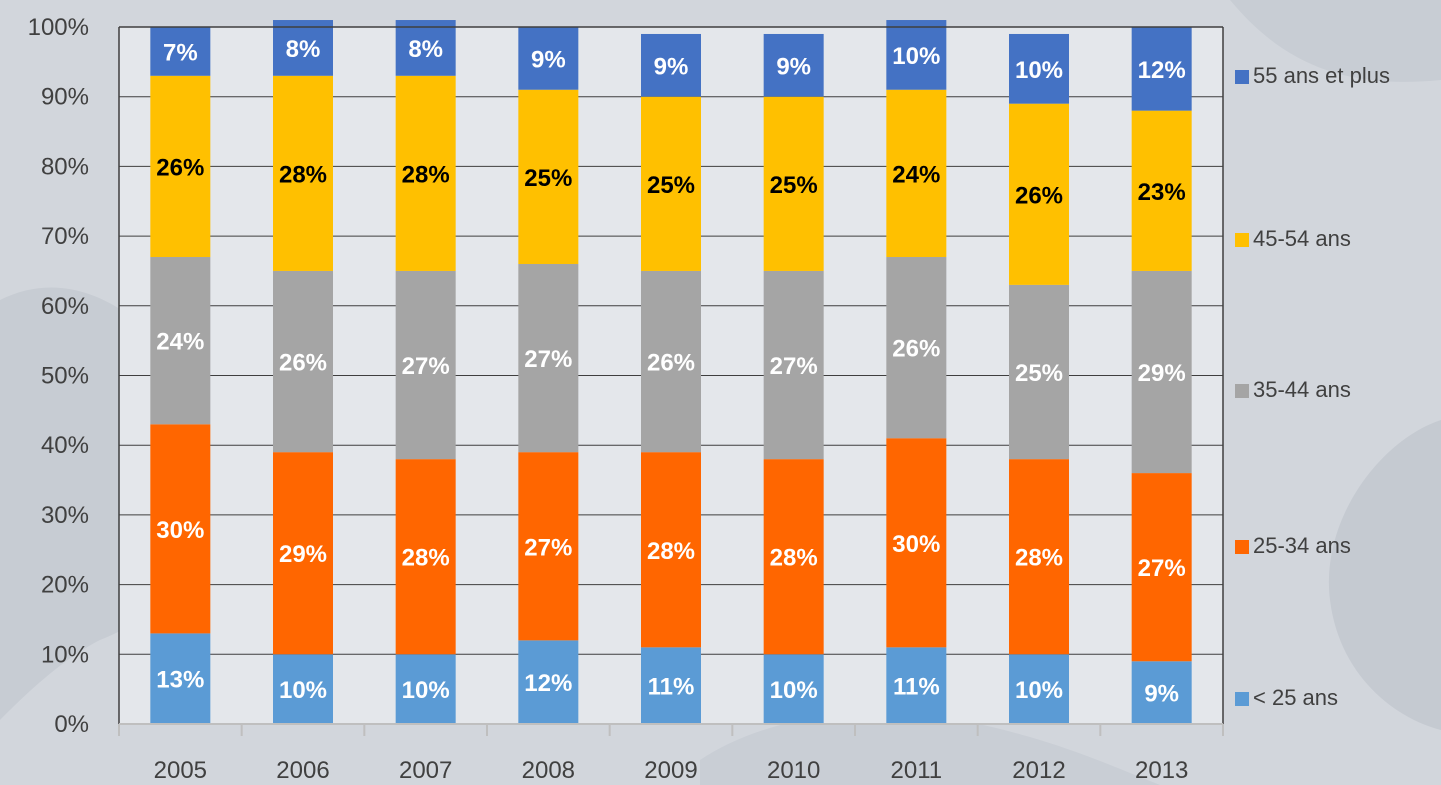  I want to click on x-tick-label: 2007, so click(425, 770).